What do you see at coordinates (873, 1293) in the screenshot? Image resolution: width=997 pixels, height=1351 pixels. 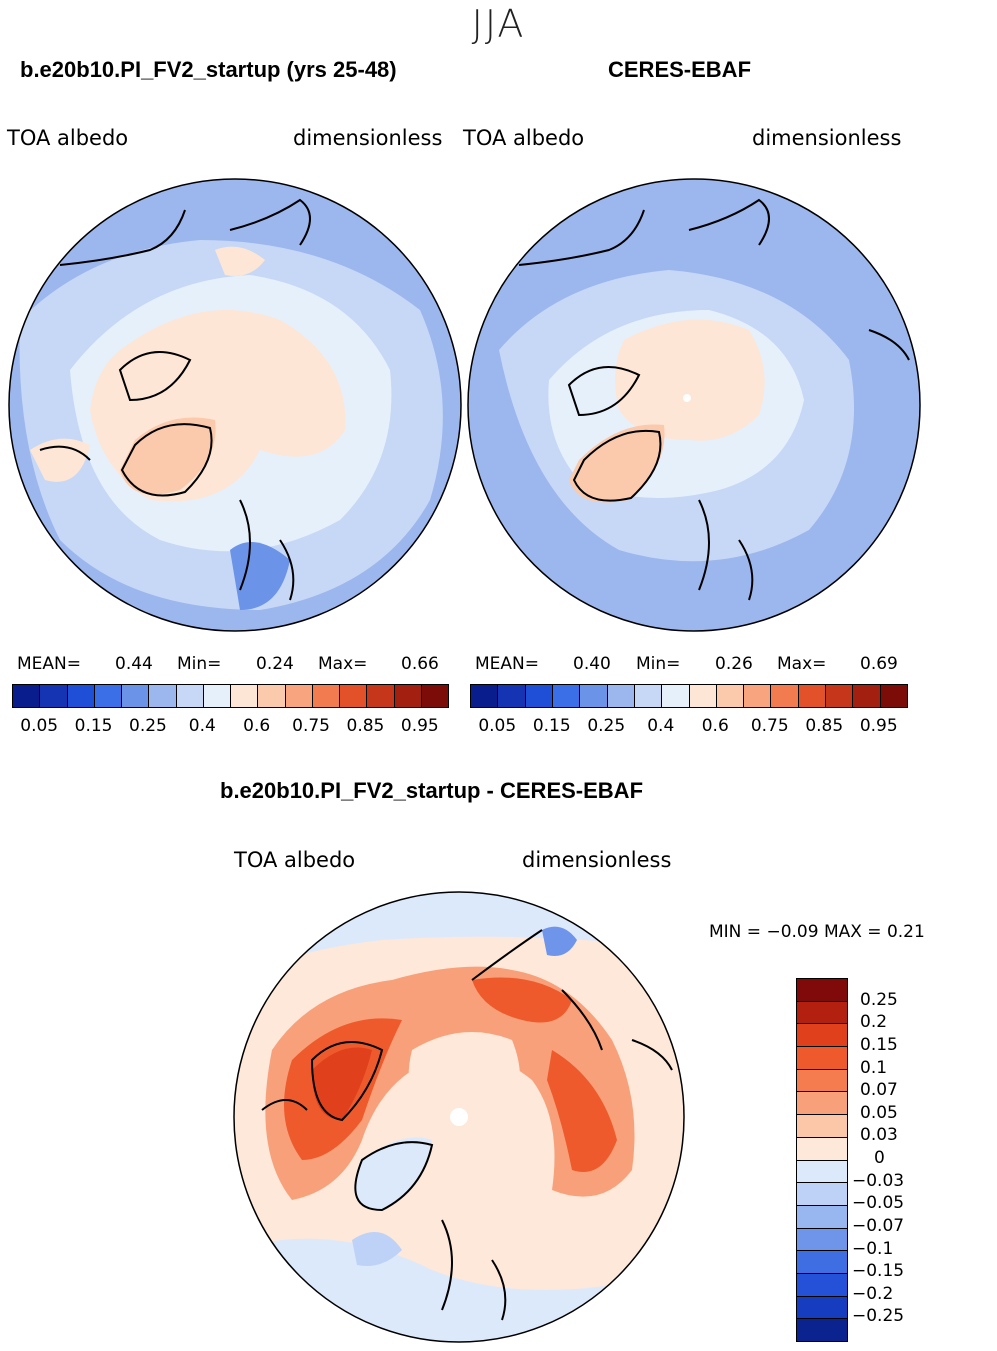 I see `colorbar-tick-label: −0.2` at bounding box center [873, 1293].